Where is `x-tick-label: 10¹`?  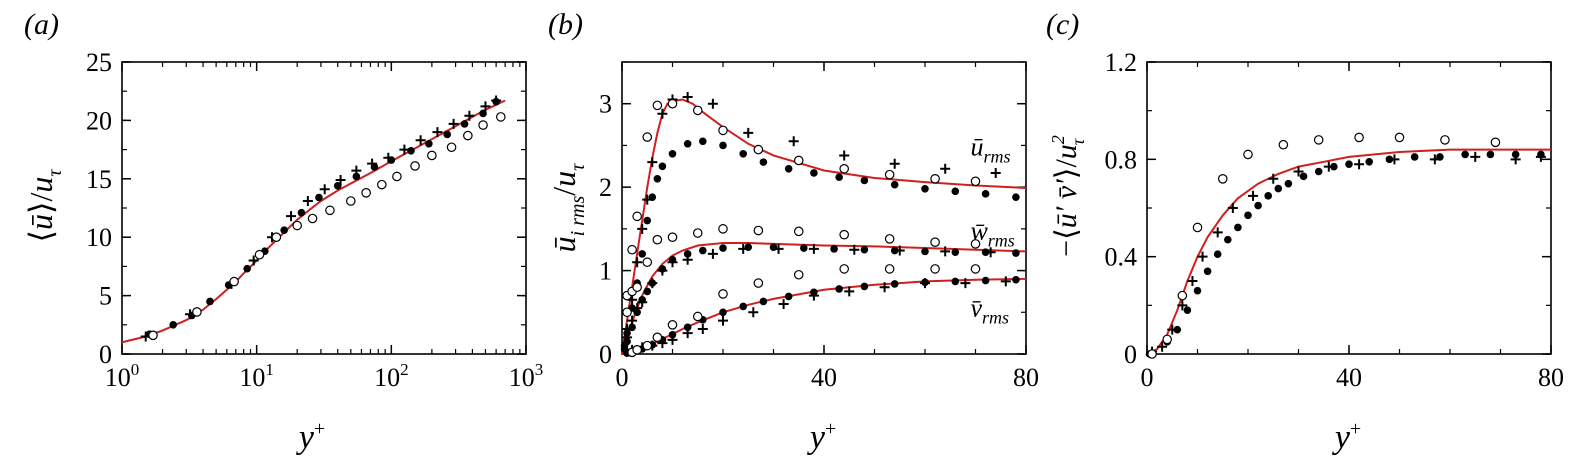 x-tick-label: 10¹ is located at coordinates (256, 376).